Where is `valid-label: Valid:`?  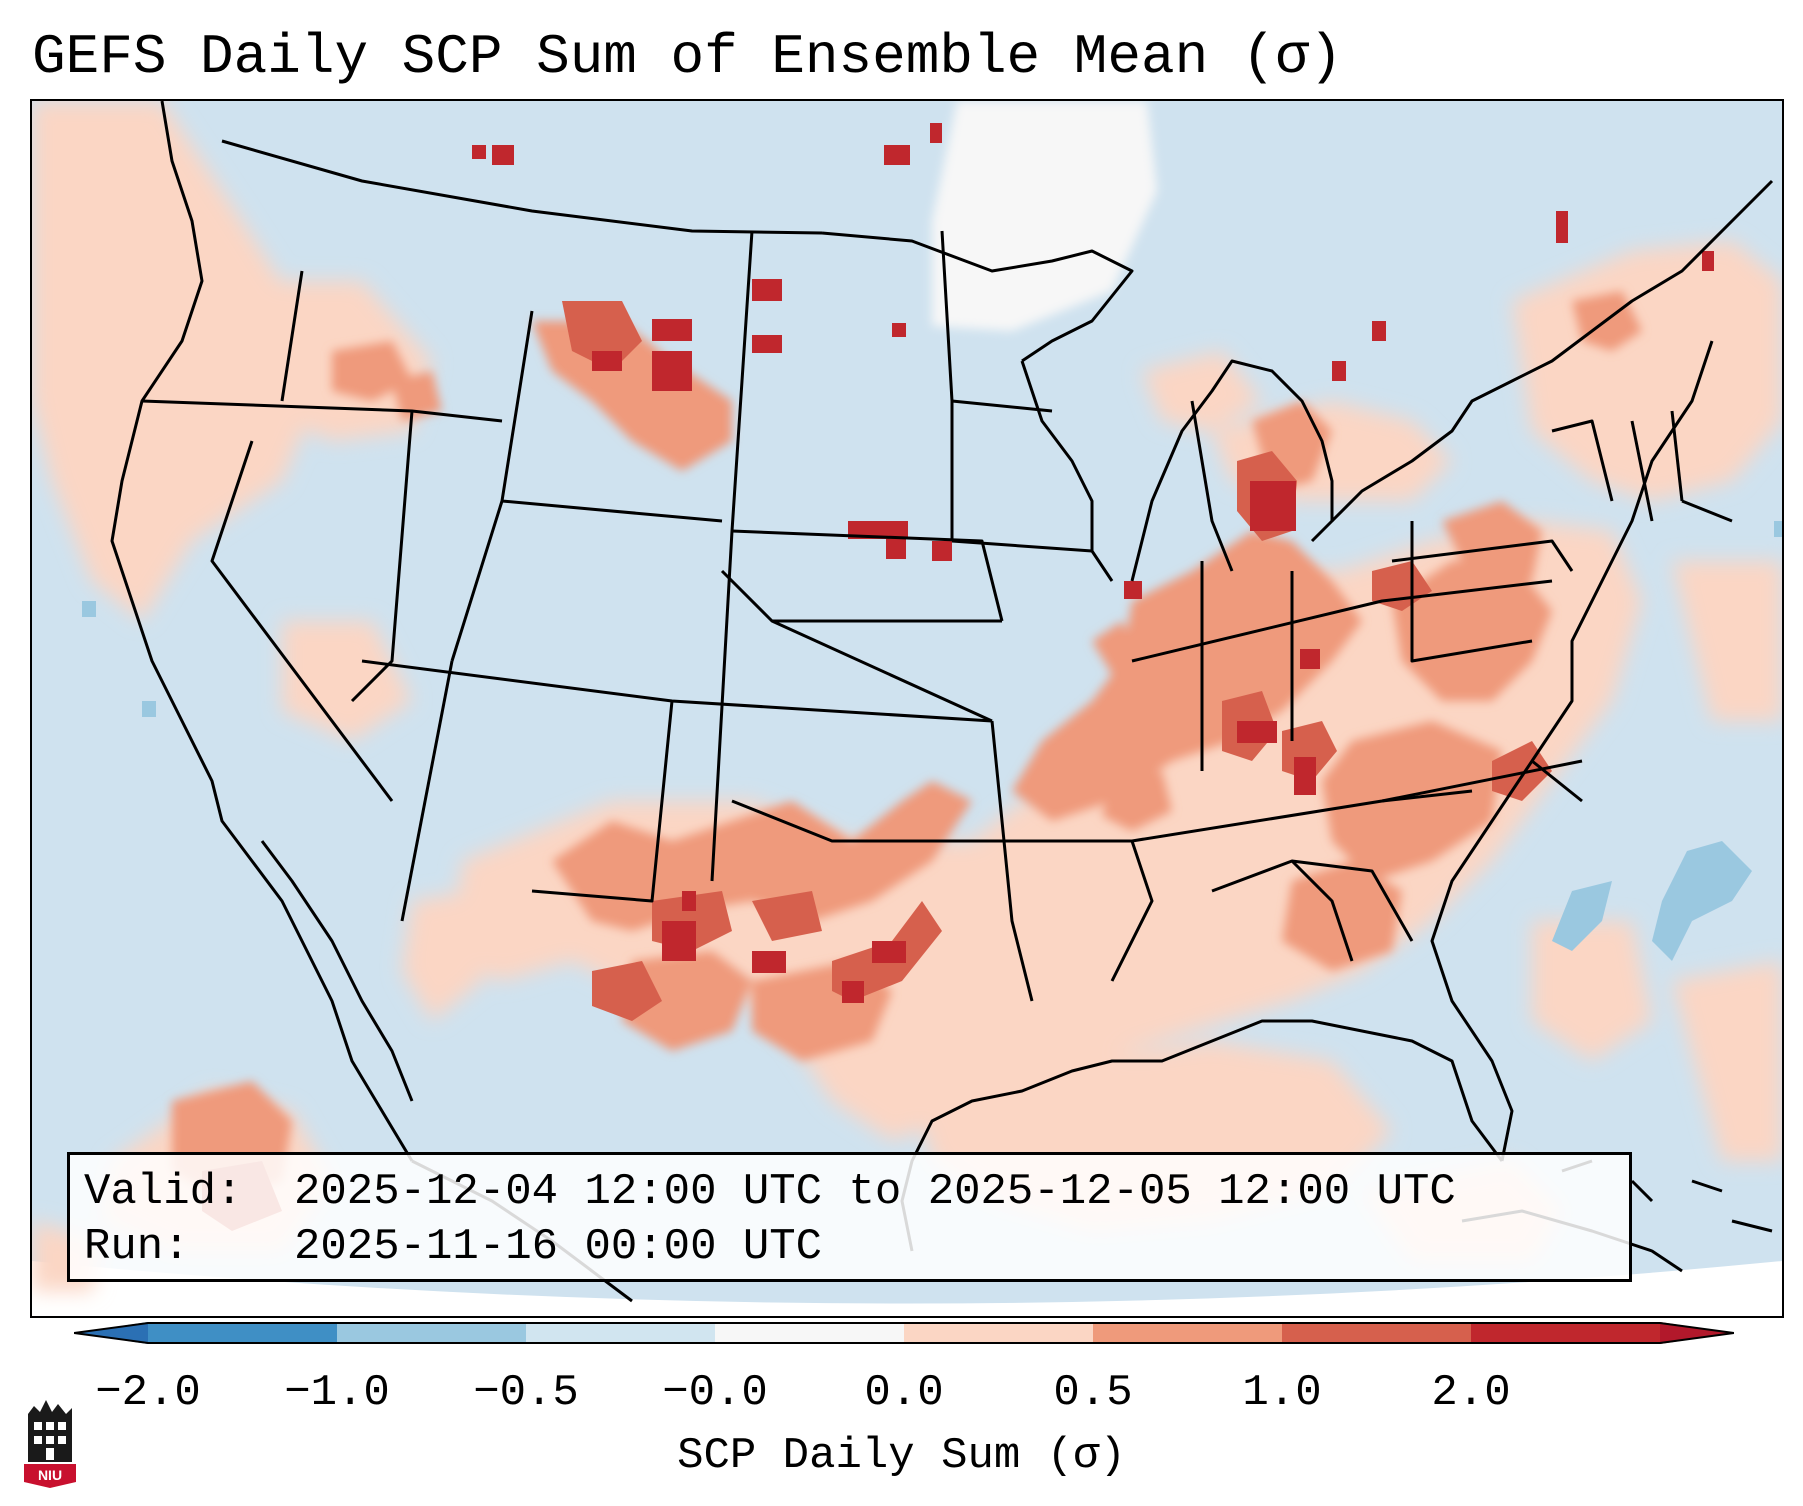 valid-label: Valid: is located at coordinates (163, 1192).